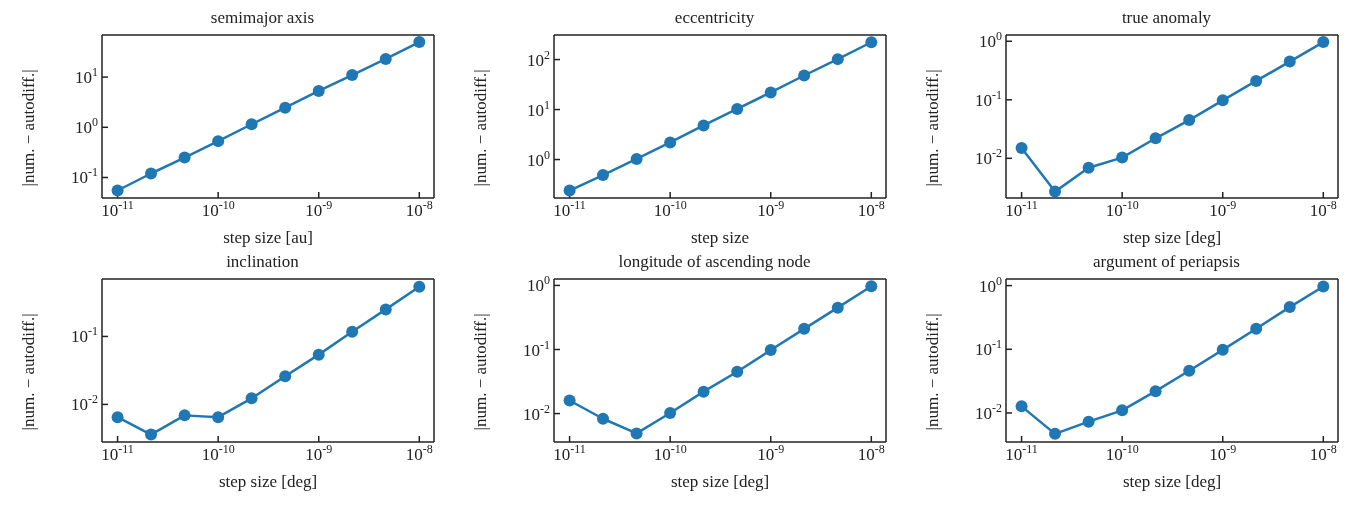 This screenshot has height=505, width=1369. I want to click on chart-title: semimajor axis, so click(262, 18).